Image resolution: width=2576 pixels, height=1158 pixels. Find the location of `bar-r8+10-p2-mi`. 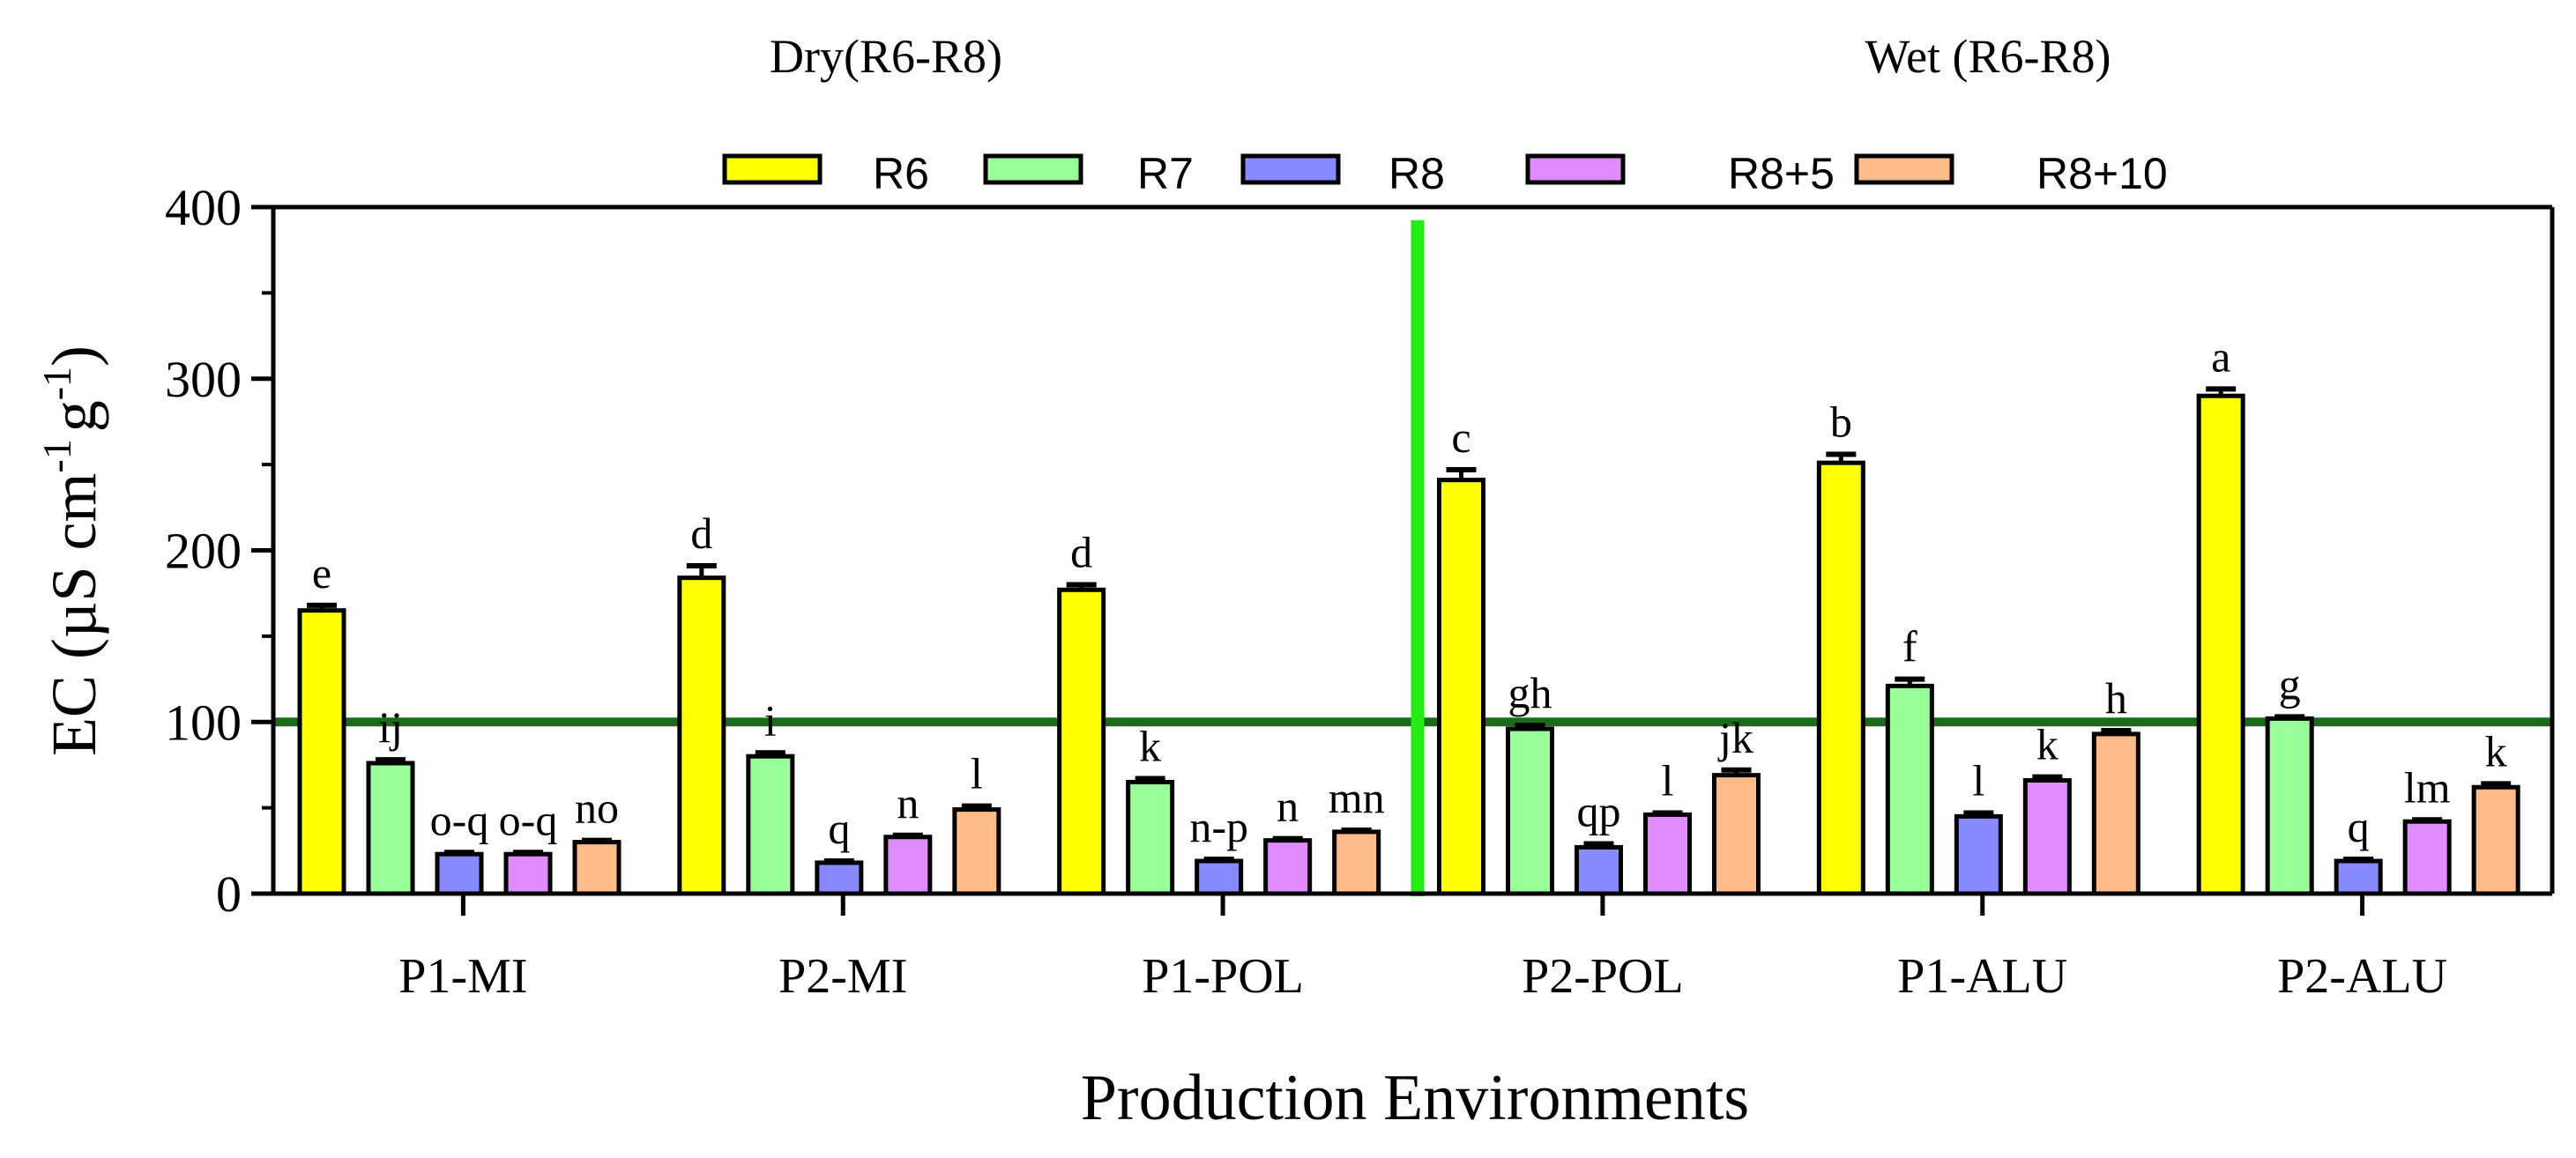

bar-r8+10-p2-mi is located at coordinates (976, 852).